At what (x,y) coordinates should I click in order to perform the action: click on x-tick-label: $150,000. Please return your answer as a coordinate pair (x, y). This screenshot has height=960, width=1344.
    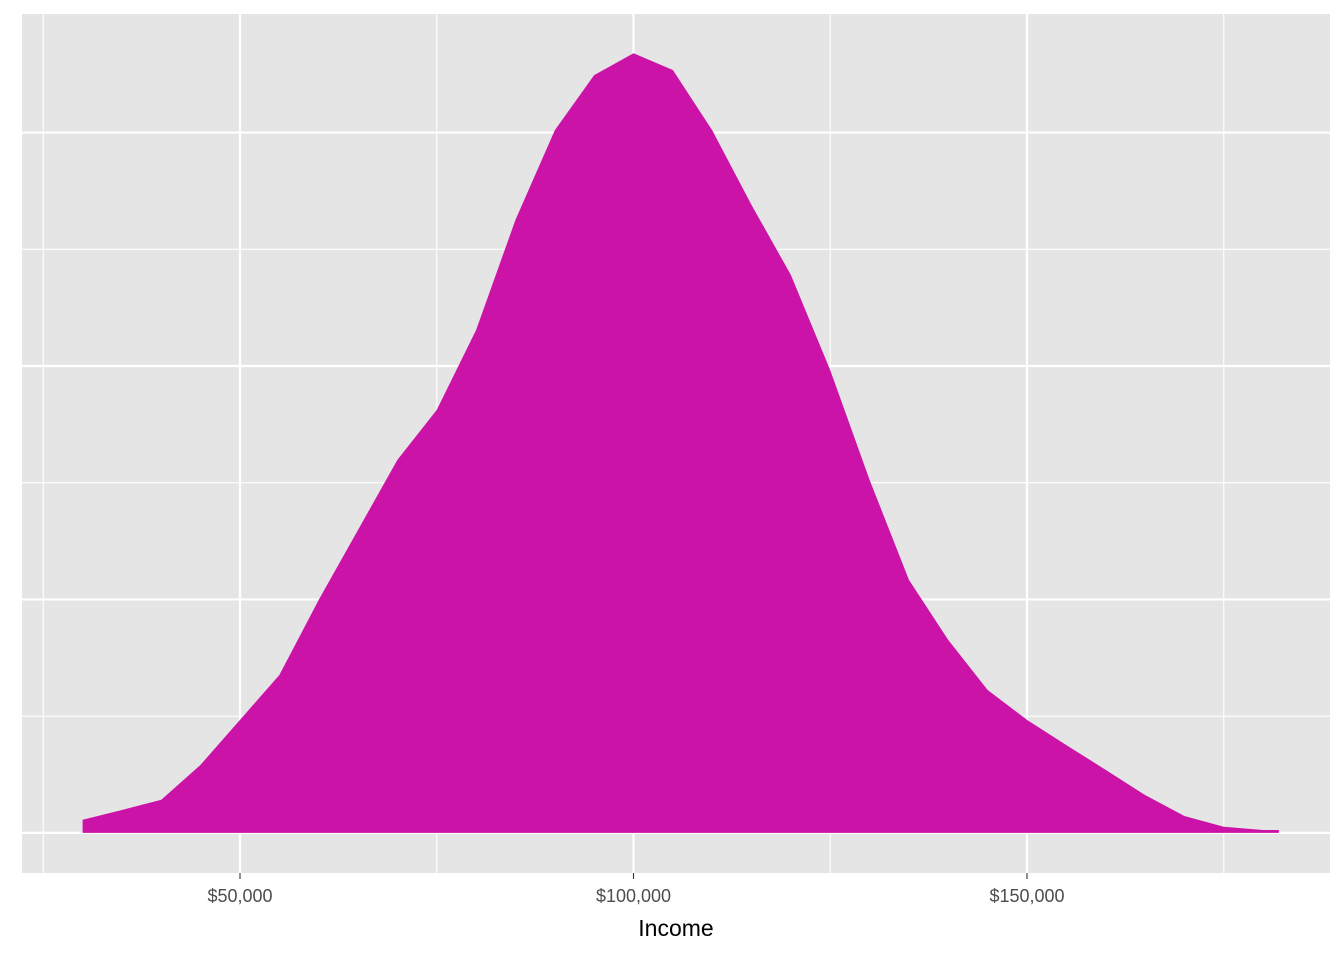
    Looking at the image, I should click on (1026, 896).